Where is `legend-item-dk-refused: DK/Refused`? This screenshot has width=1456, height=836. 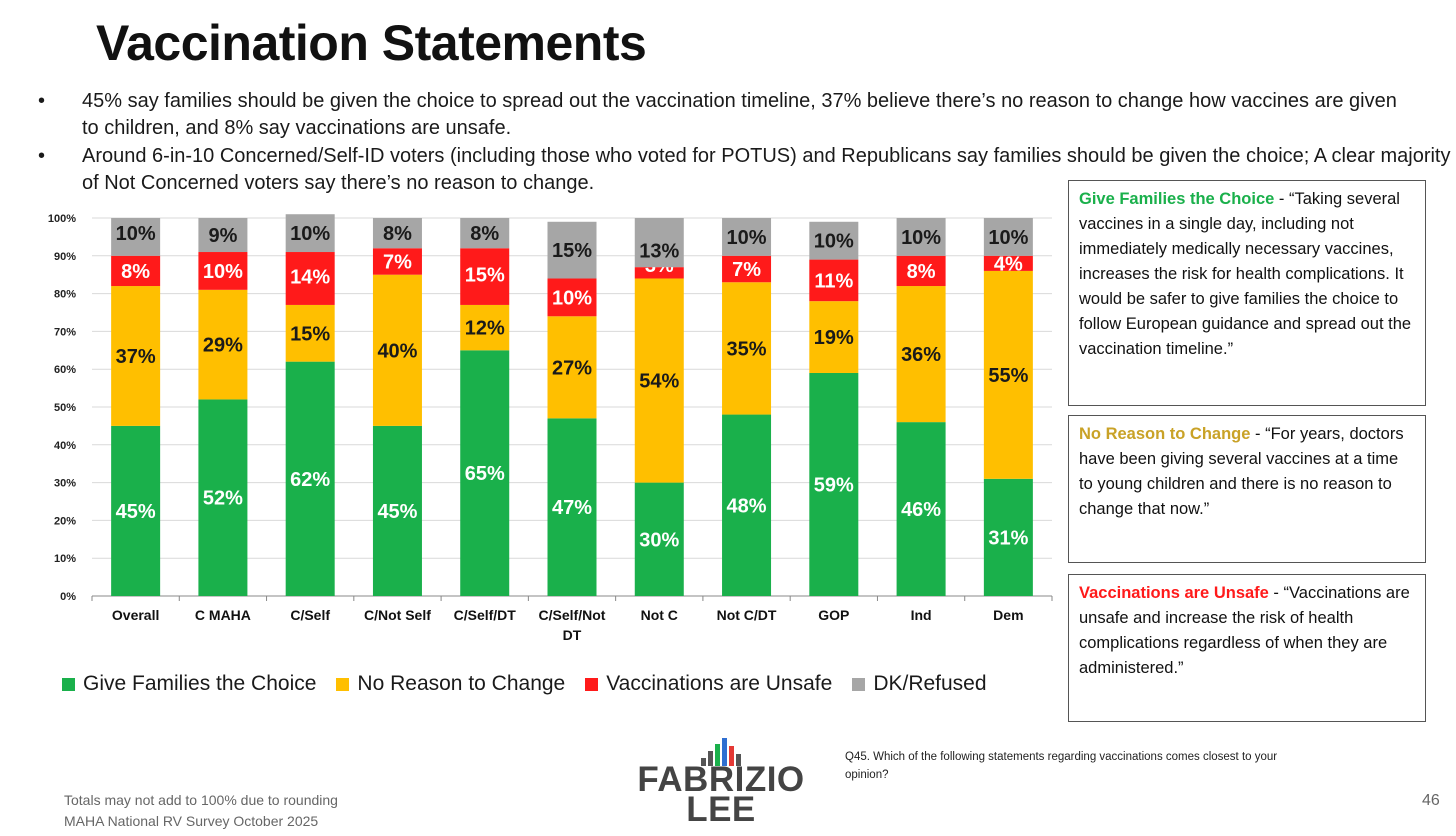 legend-item-dk-refused: DK/Refused is located at coordinates (919, 684).